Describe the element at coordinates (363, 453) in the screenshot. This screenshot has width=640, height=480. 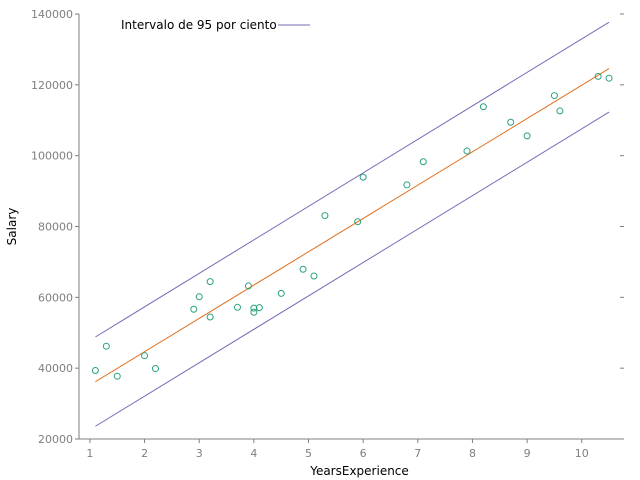
I see `x-tick-label: 6` at that location.